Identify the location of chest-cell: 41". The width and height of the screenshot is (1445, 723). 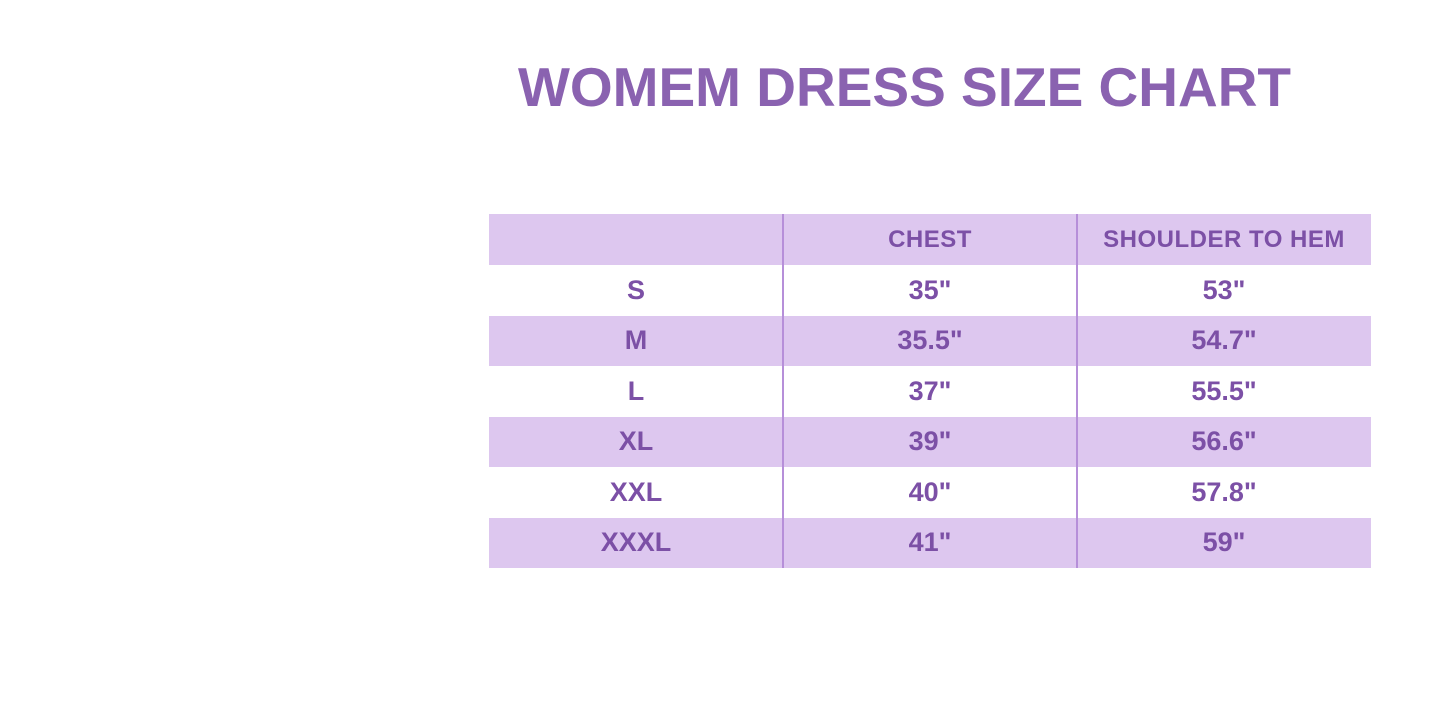
(930, 542).